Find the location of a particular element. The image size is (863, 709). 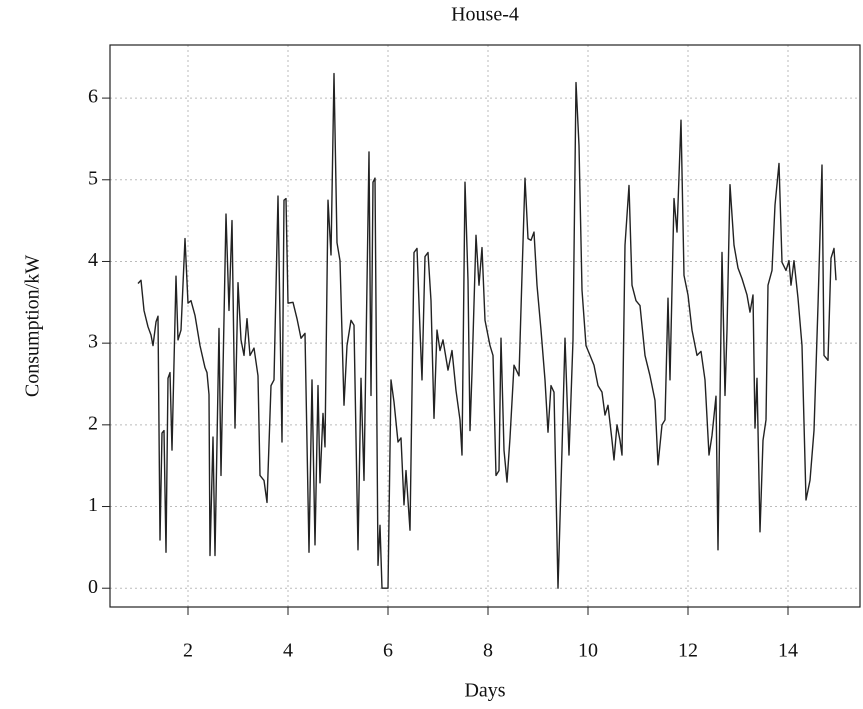

x-tick-label: 12 is located at coordinates (688, 651).